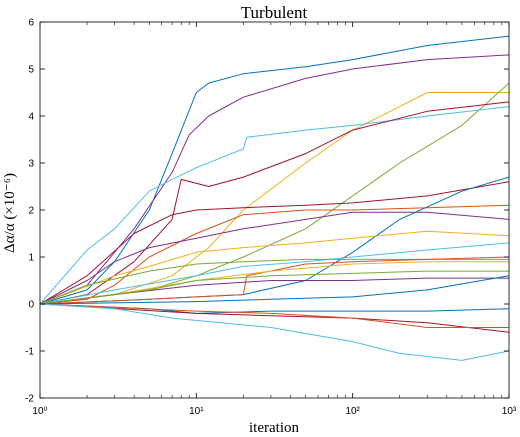 The width and height of the screenshot is (520, 437). I want to click on x-axis-label: iteration, so click(274, 428).